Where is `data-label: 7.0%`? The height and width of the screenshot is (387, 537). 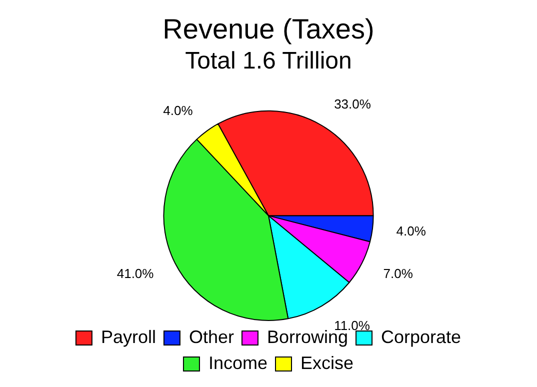 data-label: 7.0% is located at coordinates (398, 273).